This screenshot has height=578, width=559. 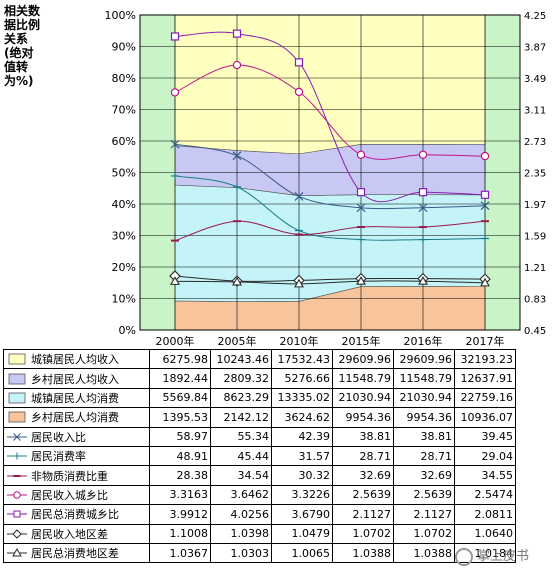 I want to click on table-row-label: 居民收入比, so click(x=76, y=436).